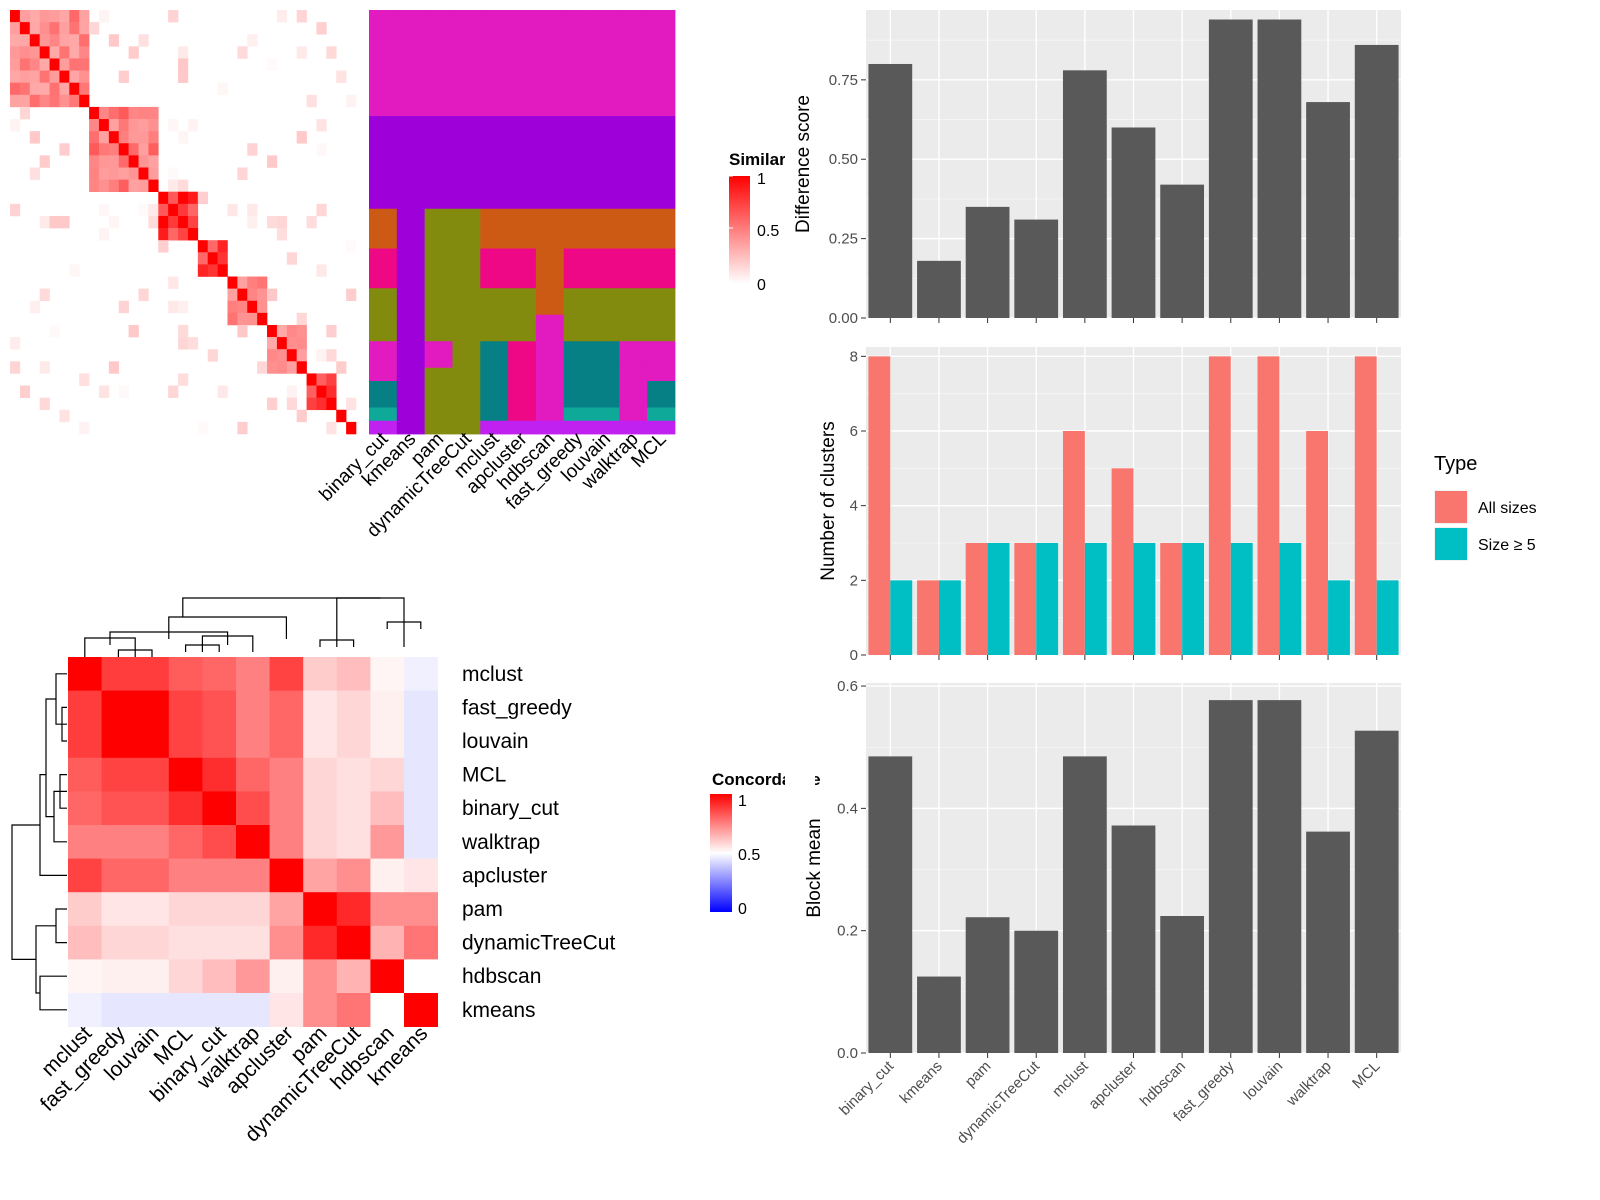  What do you see at coordinates (1455, 464) in the screenshot?
I see `legend-title: Type` at bounding box center [1455, 464].